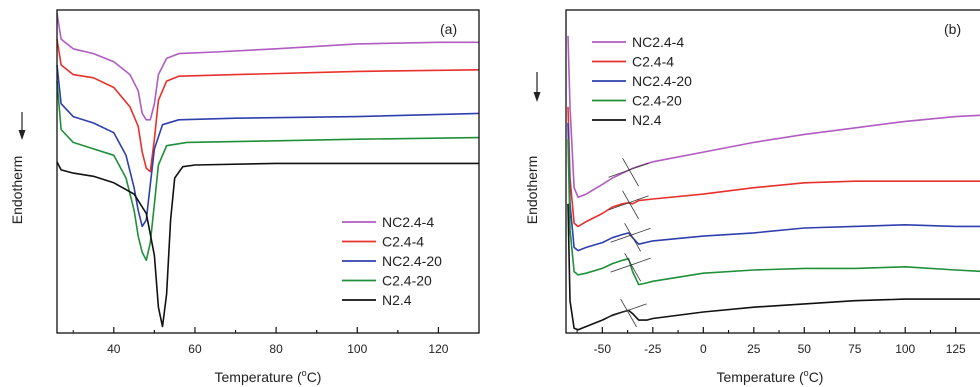 The width and height of the screenshot is (980, 387). I want to click on x-tick-label: 125, so click(956, 349).